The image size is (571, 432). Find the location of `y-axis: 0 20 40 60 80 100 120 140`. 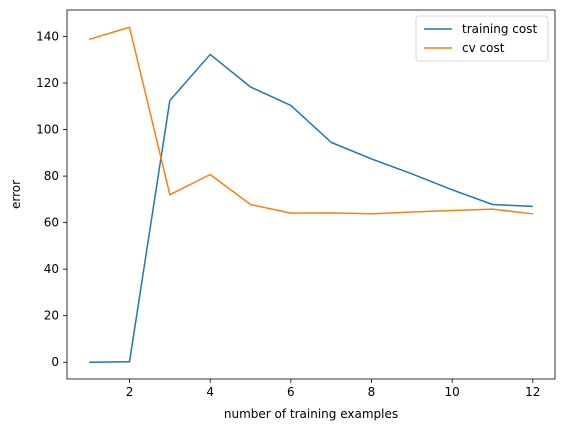

y-axis: 0 20 40 60 80 100 120 140 is located at coordinates (51, 199).